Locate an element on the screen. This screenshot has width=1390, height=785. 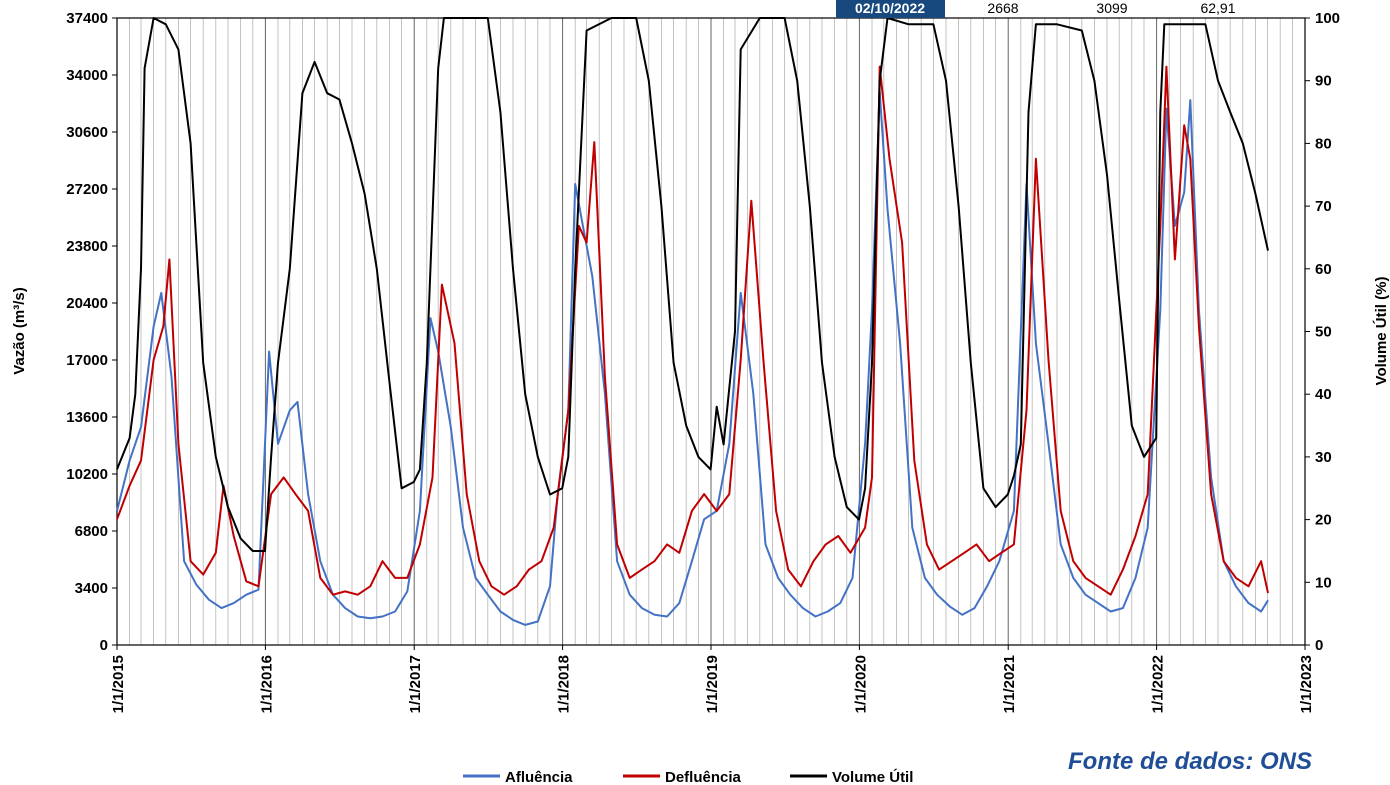
legend-label-defluencia: Defluência is located at coordinates (703, 777).